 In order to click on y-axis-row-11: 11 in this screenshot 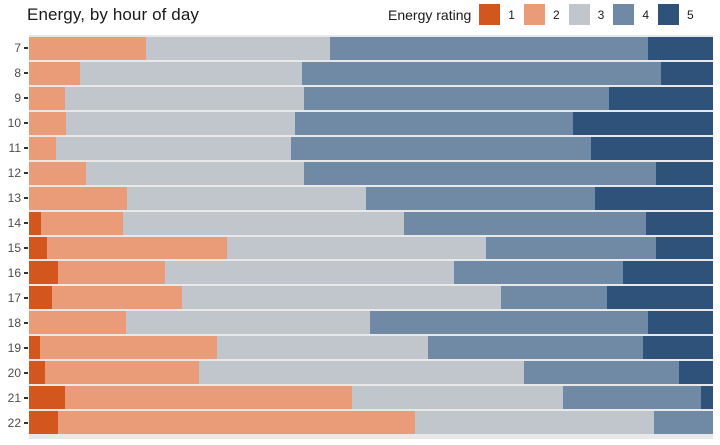, I will do `click(14, 148)`.